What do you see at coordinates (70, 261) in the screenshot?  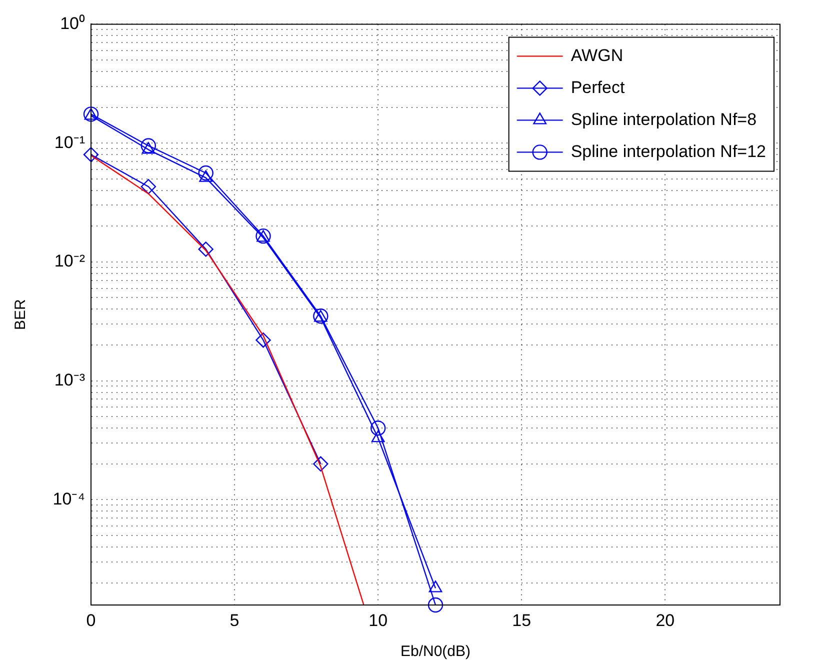 I see `y-tick-label: 10⁻²` at bounding box center [70, 261].